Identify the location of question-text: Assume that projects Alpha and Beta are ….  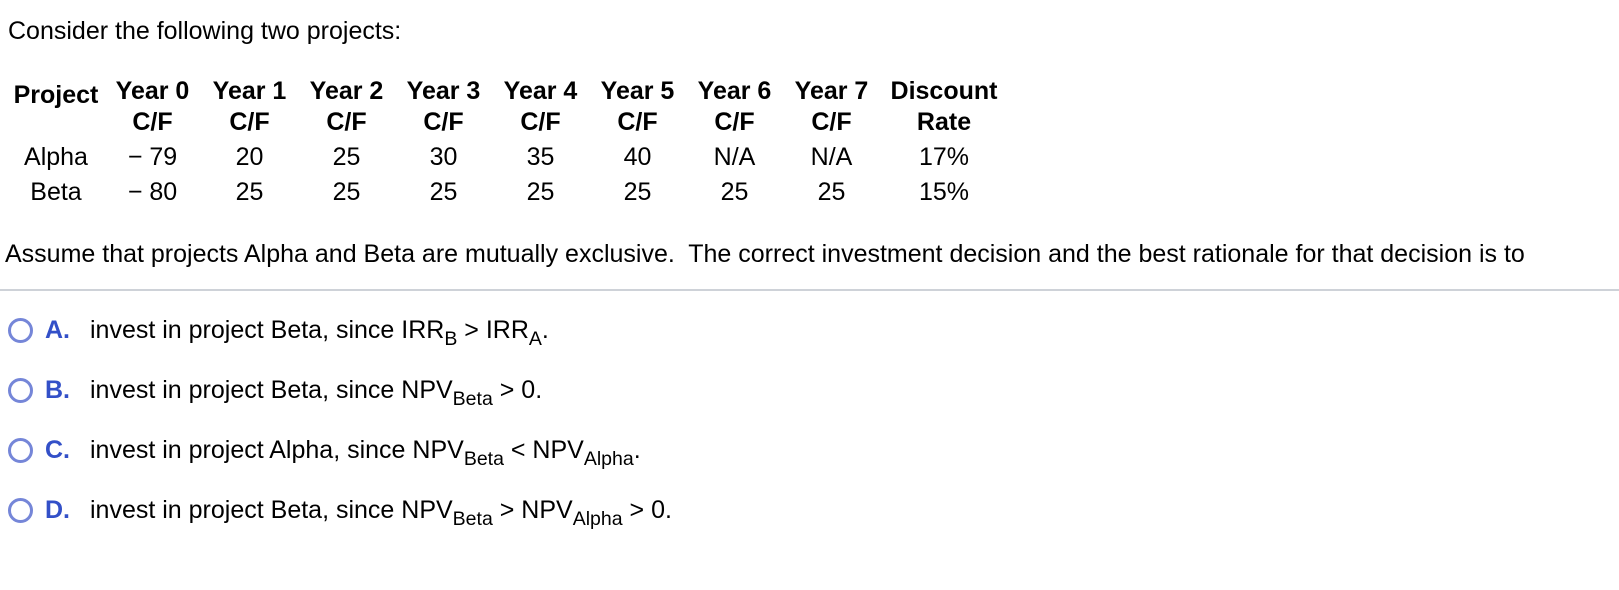
(765, 254).